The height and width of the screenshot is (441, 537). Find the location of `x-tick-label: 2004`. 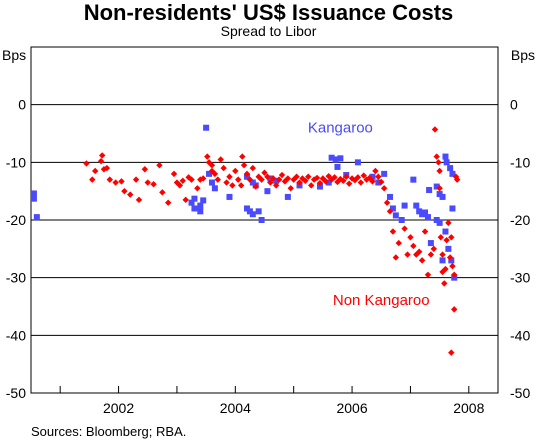

x-tick-label: 2004 is located at coordinates (235, 408).